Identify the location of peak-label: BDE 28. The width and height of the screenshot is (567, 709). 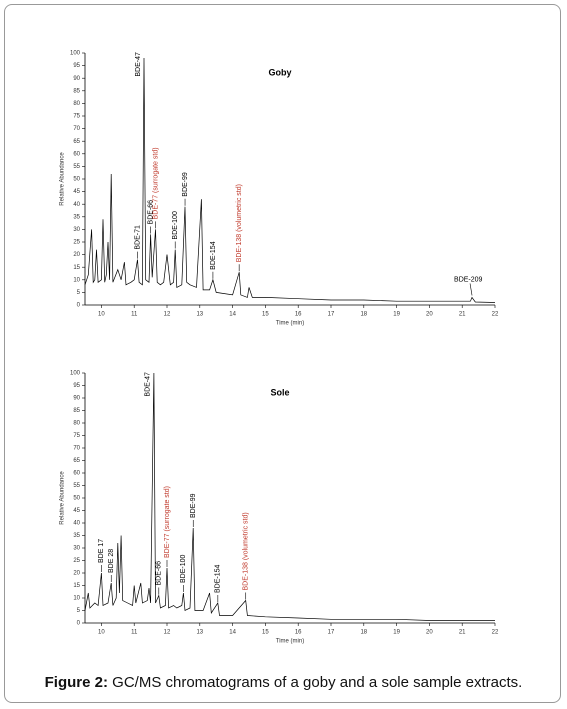
(111, 561).